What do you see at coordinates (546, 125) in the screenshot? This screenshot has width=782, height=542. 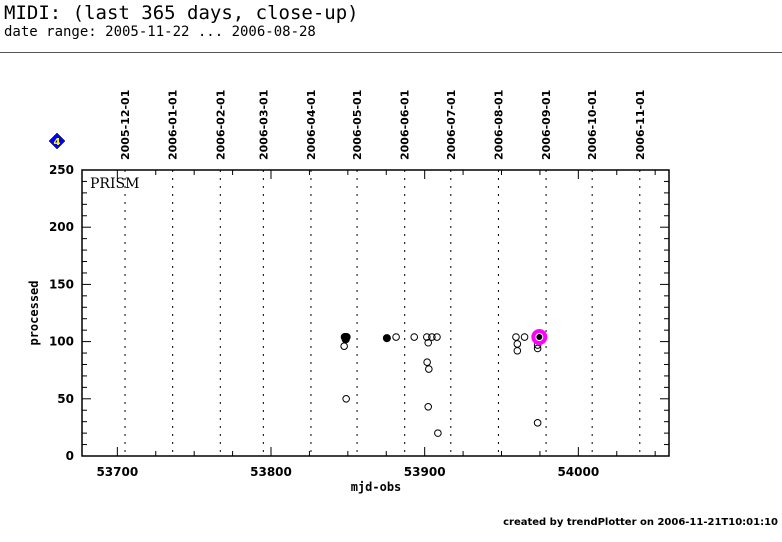 I see `date-line-label: 2006-09-01` at bounding box center [546, 125].